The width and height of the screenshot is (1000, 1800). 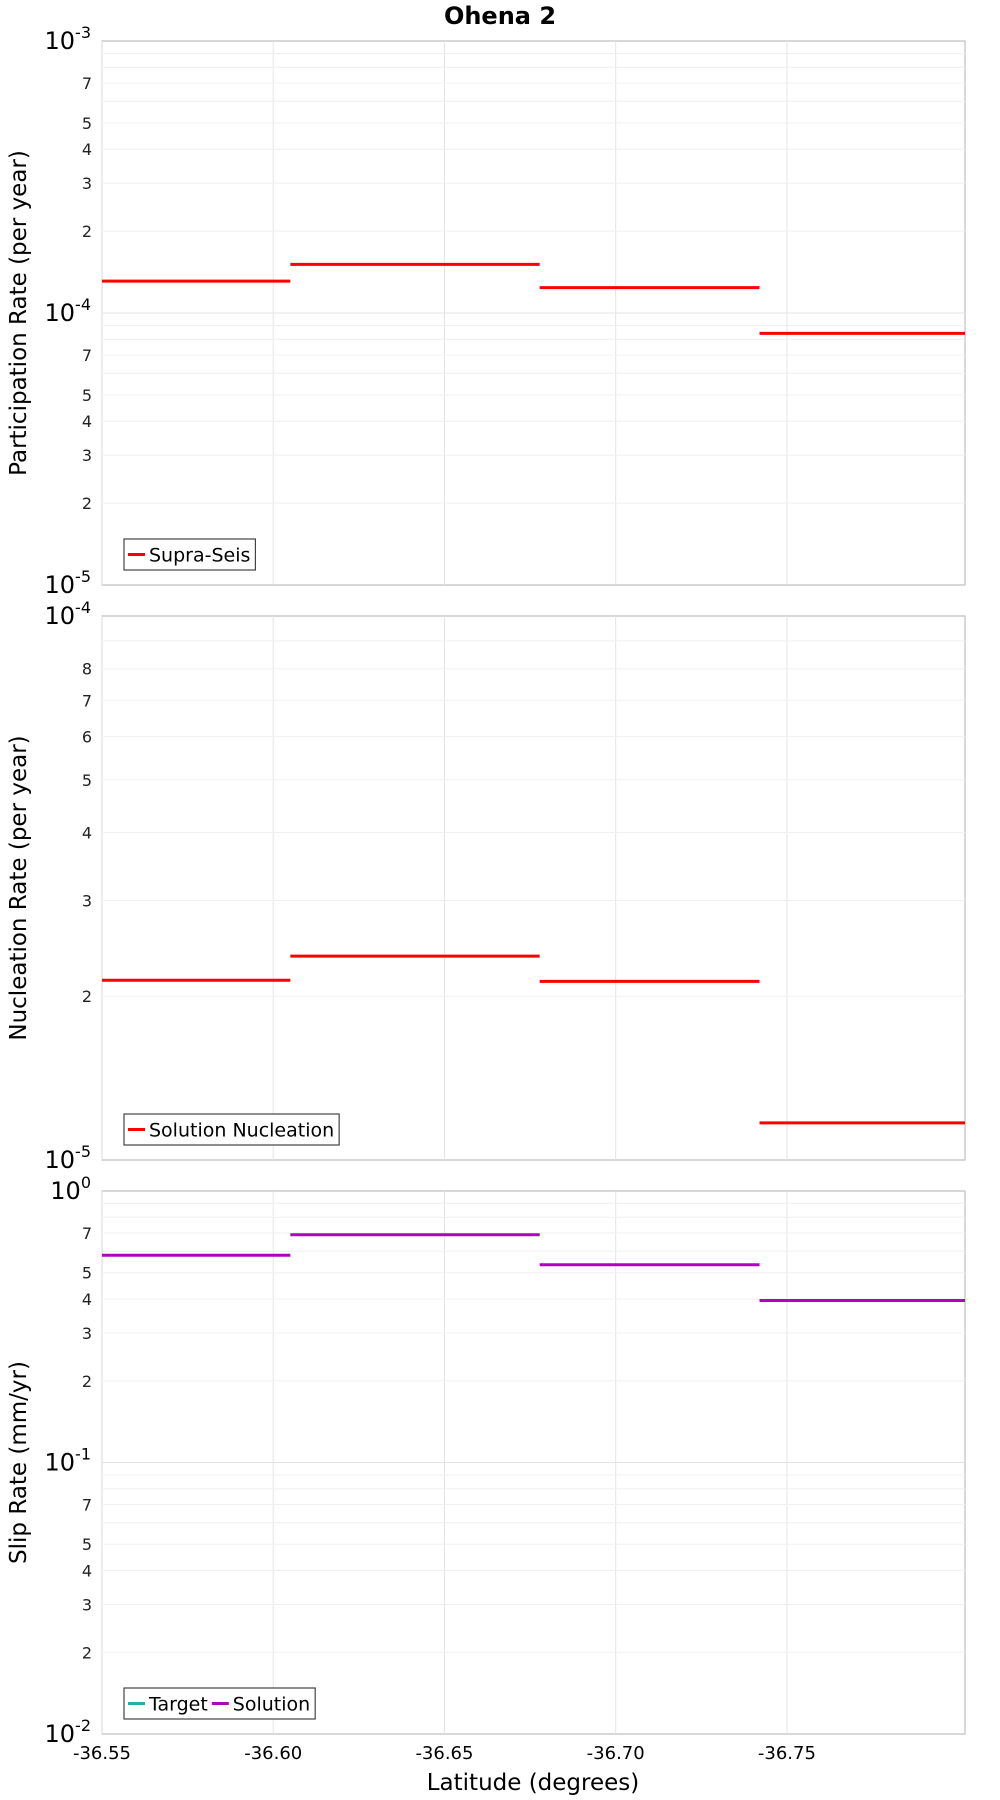 I want to click on nucleation-legend: Solution Nucleation, so click(x=231, y=1129).